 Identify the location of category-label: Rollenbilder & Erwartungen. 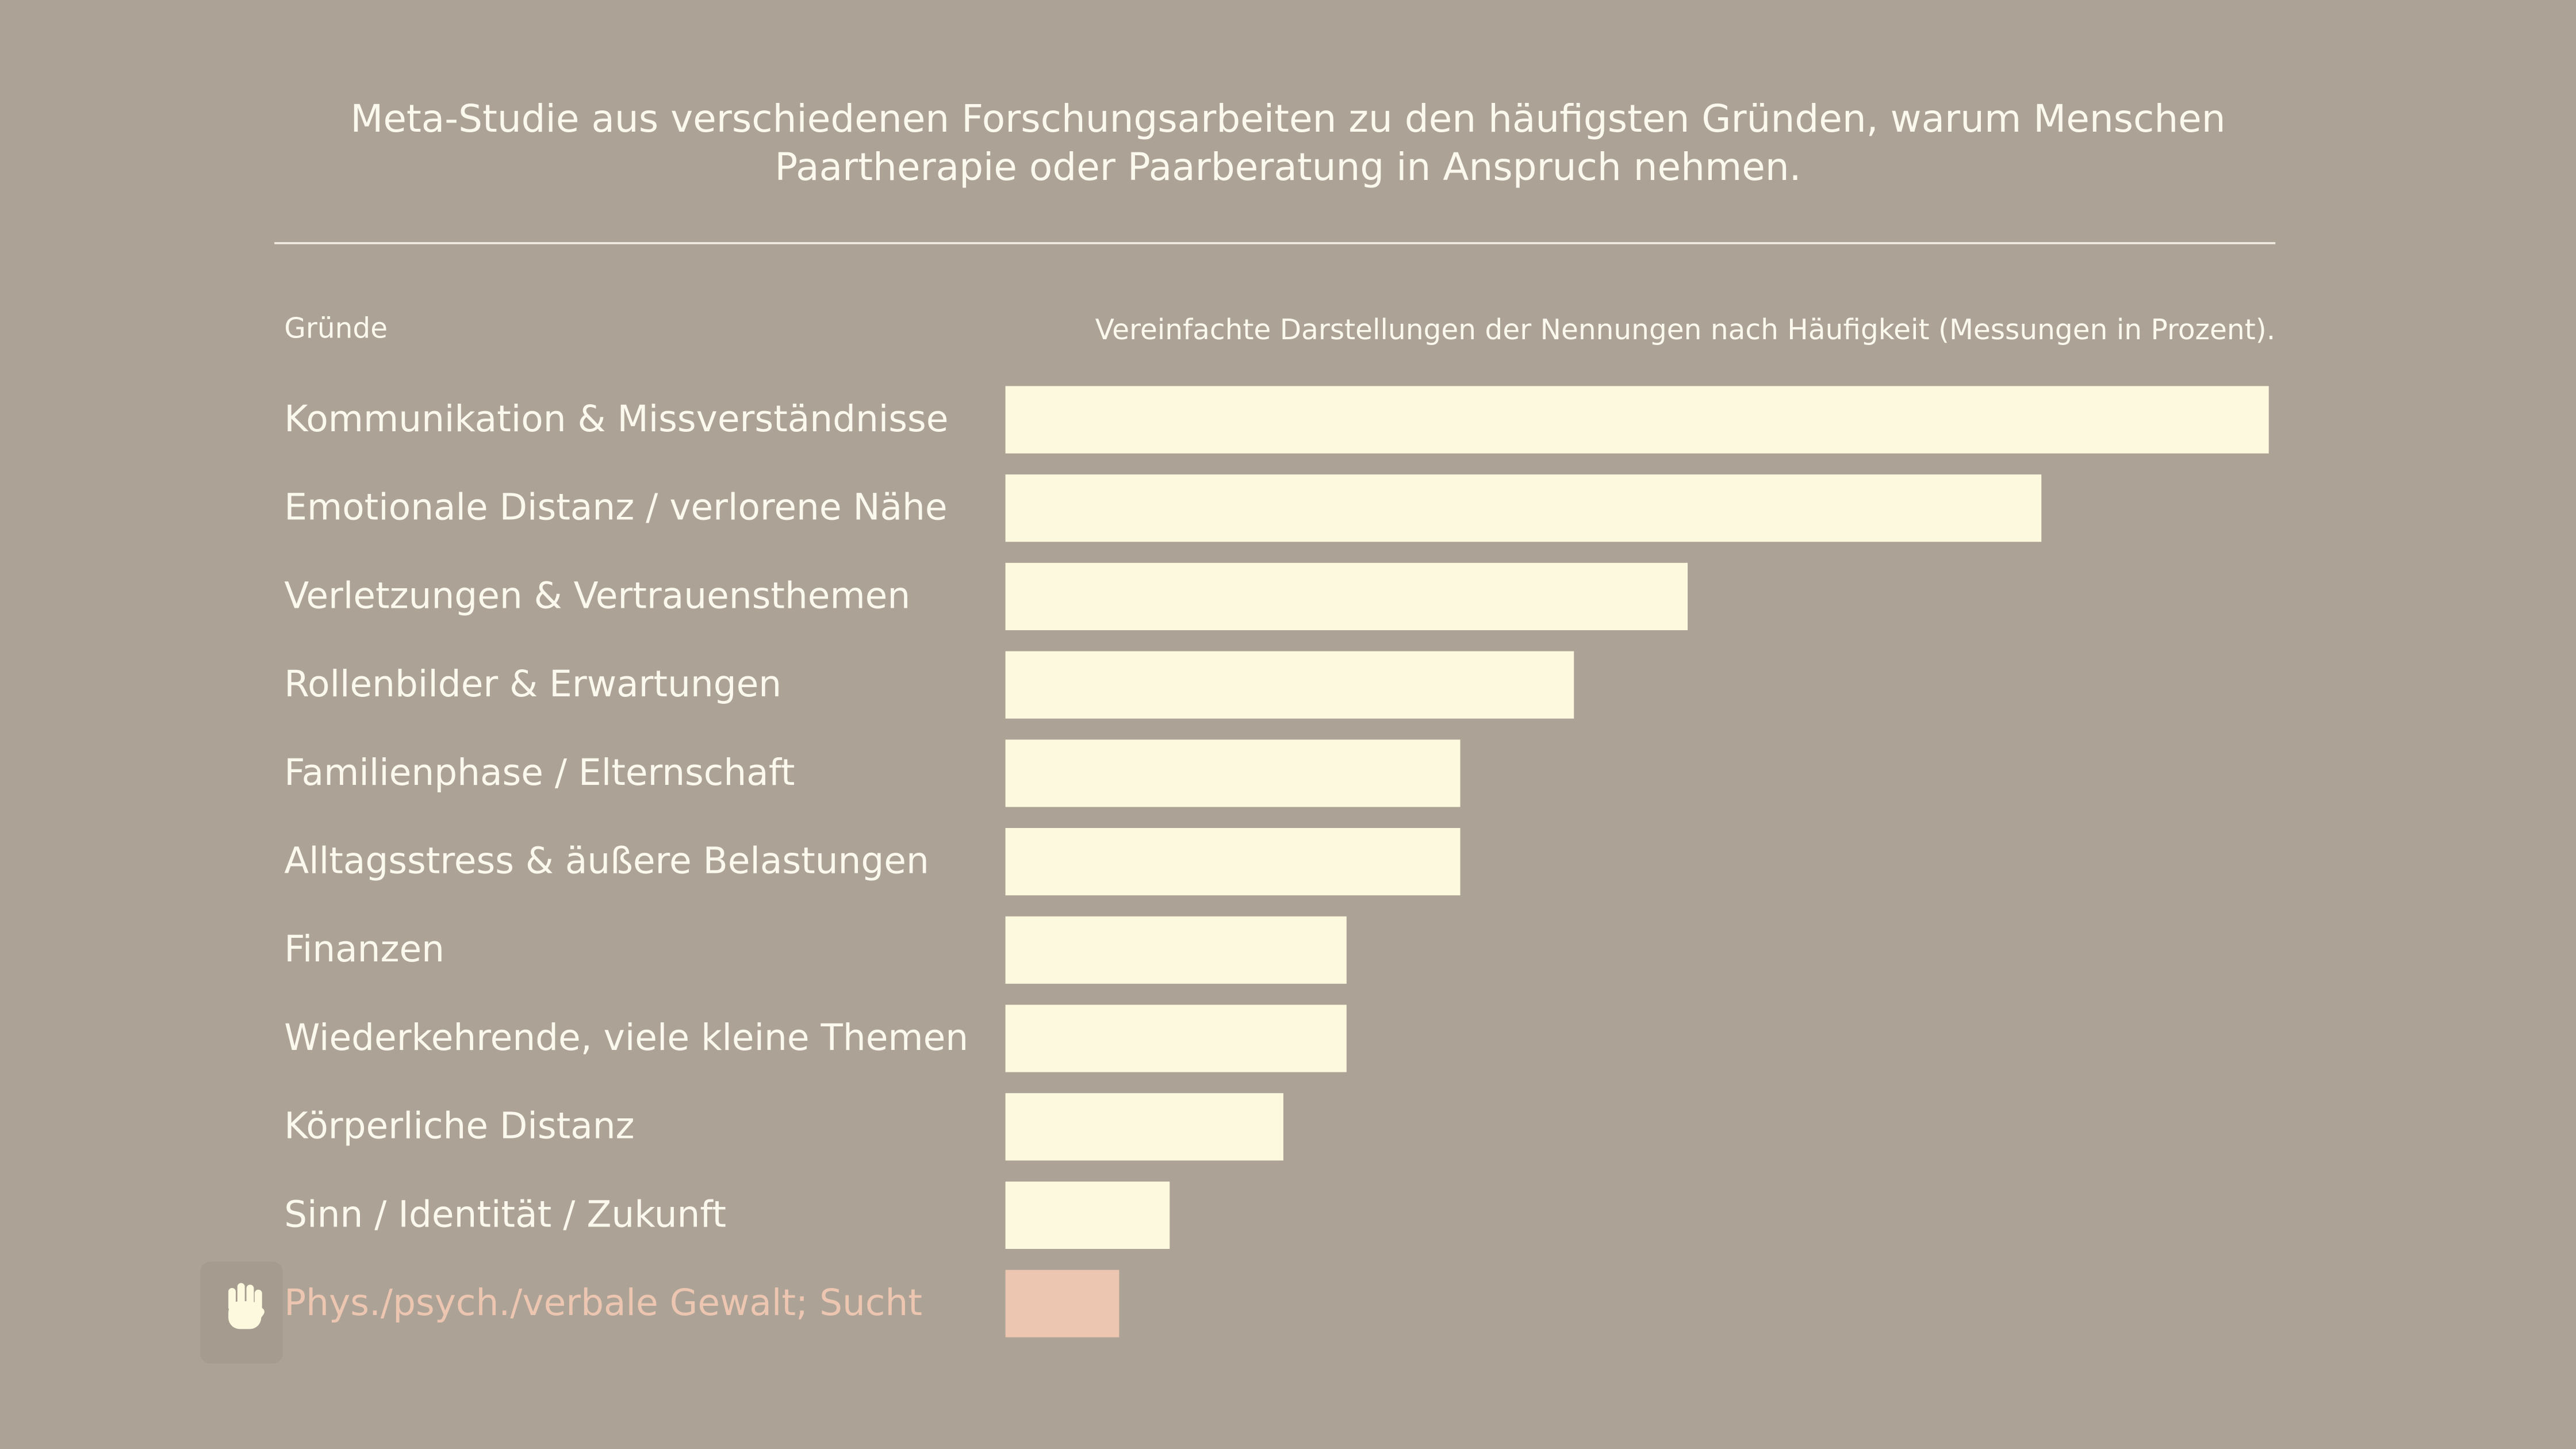
(532, 684).